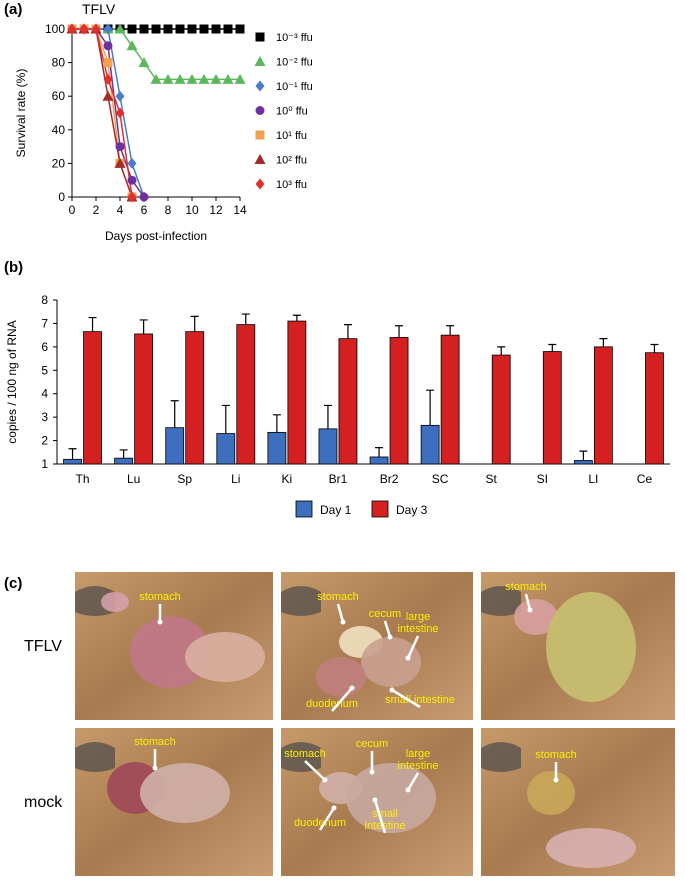  Describe the element at coordinates (96, 210) in the screenshot. I see `x-tick-label: 2` at that location.